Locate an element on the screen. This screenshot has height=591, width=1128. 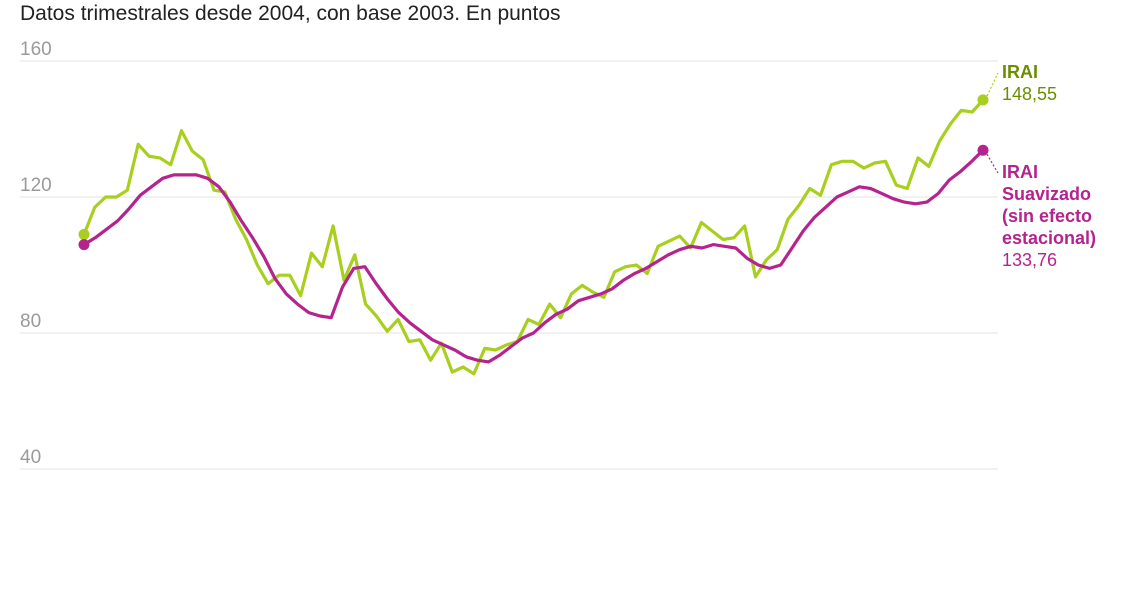
series-name-label: Suavizado is located at coordinates (1046, 194).